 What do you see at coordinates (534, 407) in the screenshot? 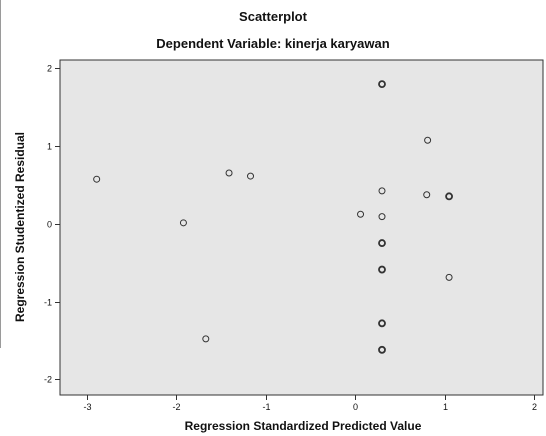
I see `x-tick-label: 2` at bounding box center [534, 407].